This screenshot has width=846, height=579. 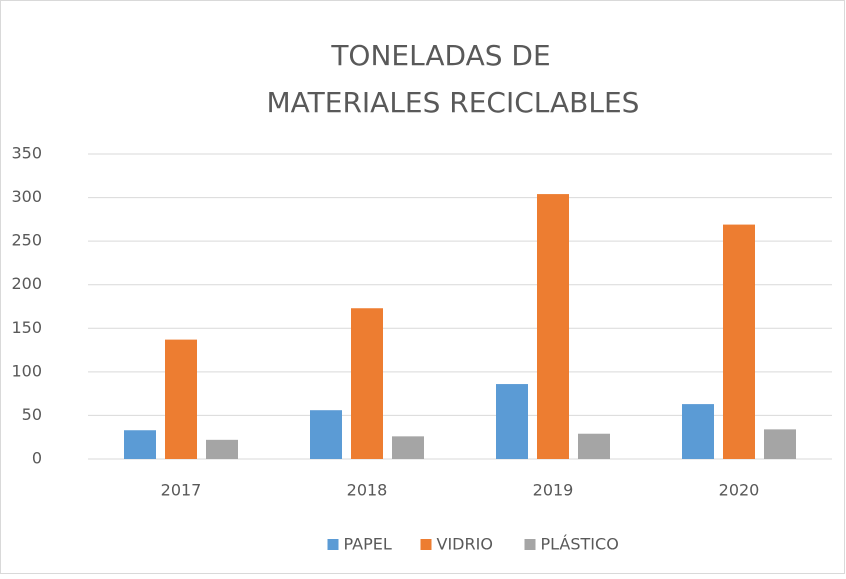 I want to click on x-tick-label: 2018, so click(x=367, y=490).